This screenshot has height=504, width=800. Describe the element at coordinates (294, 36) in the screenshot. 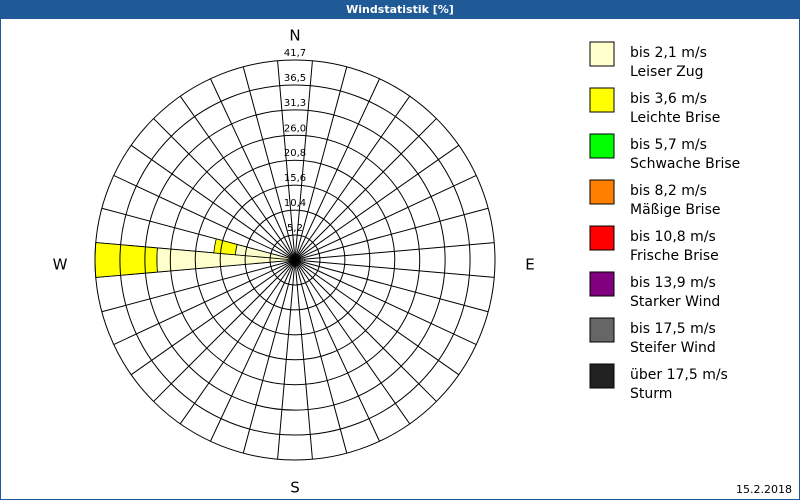

I see `direction-label: N` at that location.